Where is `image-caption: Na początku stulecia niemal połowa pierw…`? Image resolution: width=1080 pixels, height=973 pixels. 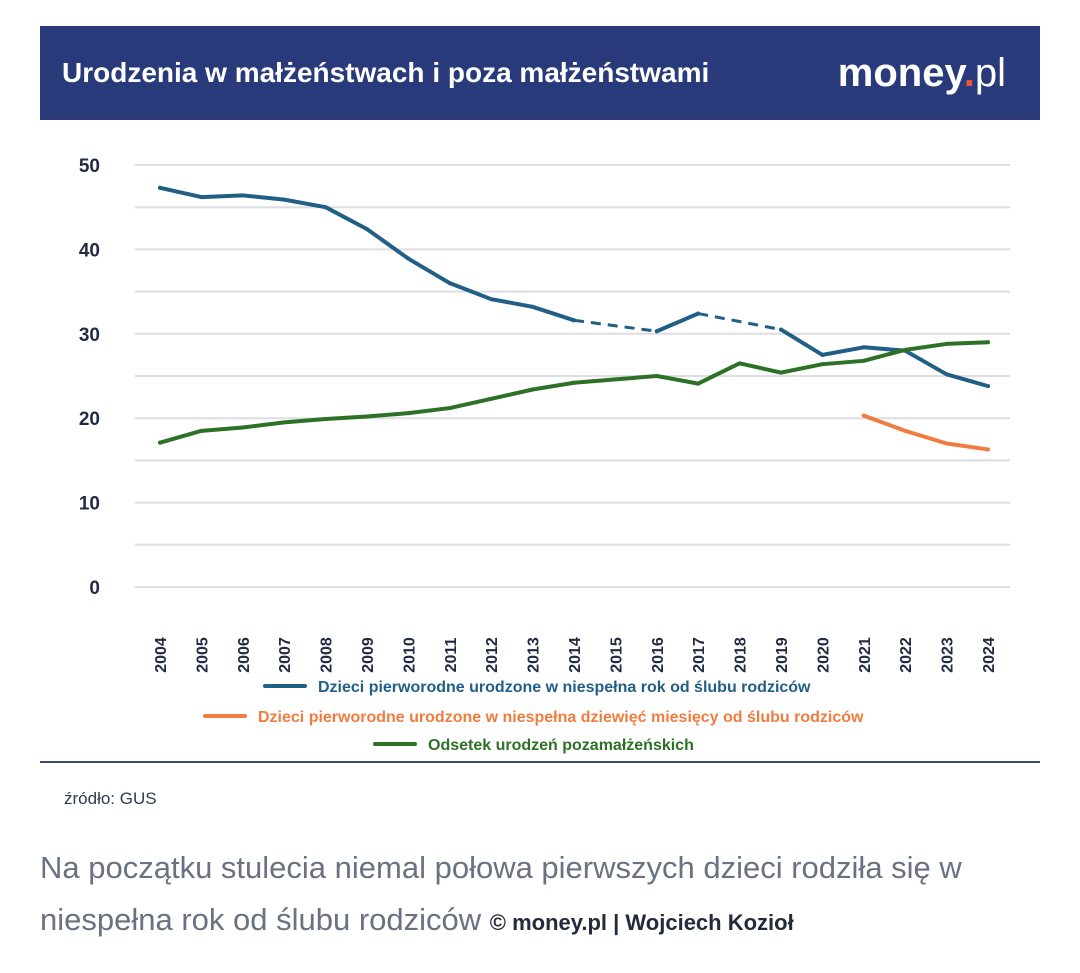 image-caption: Na początku stulecia niemal połowa pierw… is located at coordinates (540, 895).